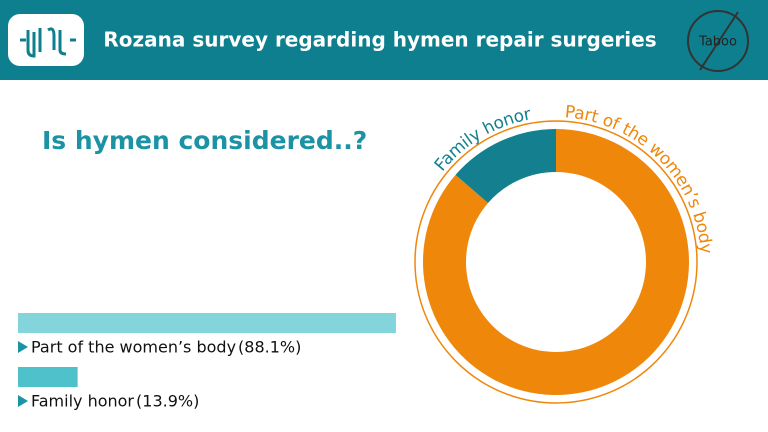 Image resolution: width=768 pixels, height=432 pixels. Describe the element at coordinates (133, 347) in the screenshot. I see `bar-label: Part of the women’s body` at that location.